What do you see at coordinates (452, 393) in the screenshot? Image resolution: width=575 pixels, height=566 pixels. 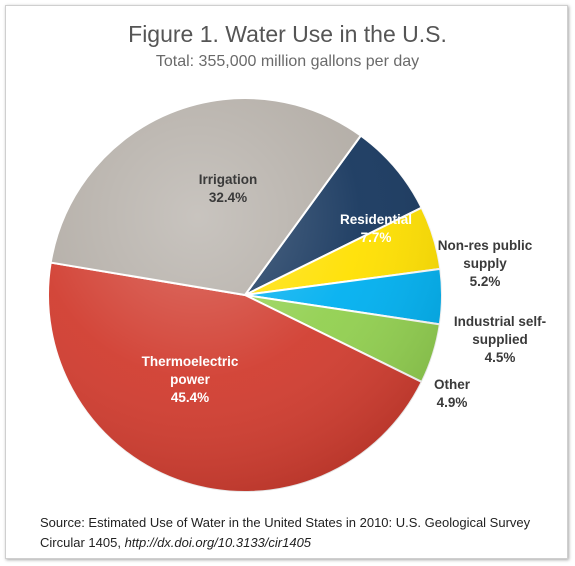 I see `label-other: Other 4.9%` at bounding box center [452, 393].